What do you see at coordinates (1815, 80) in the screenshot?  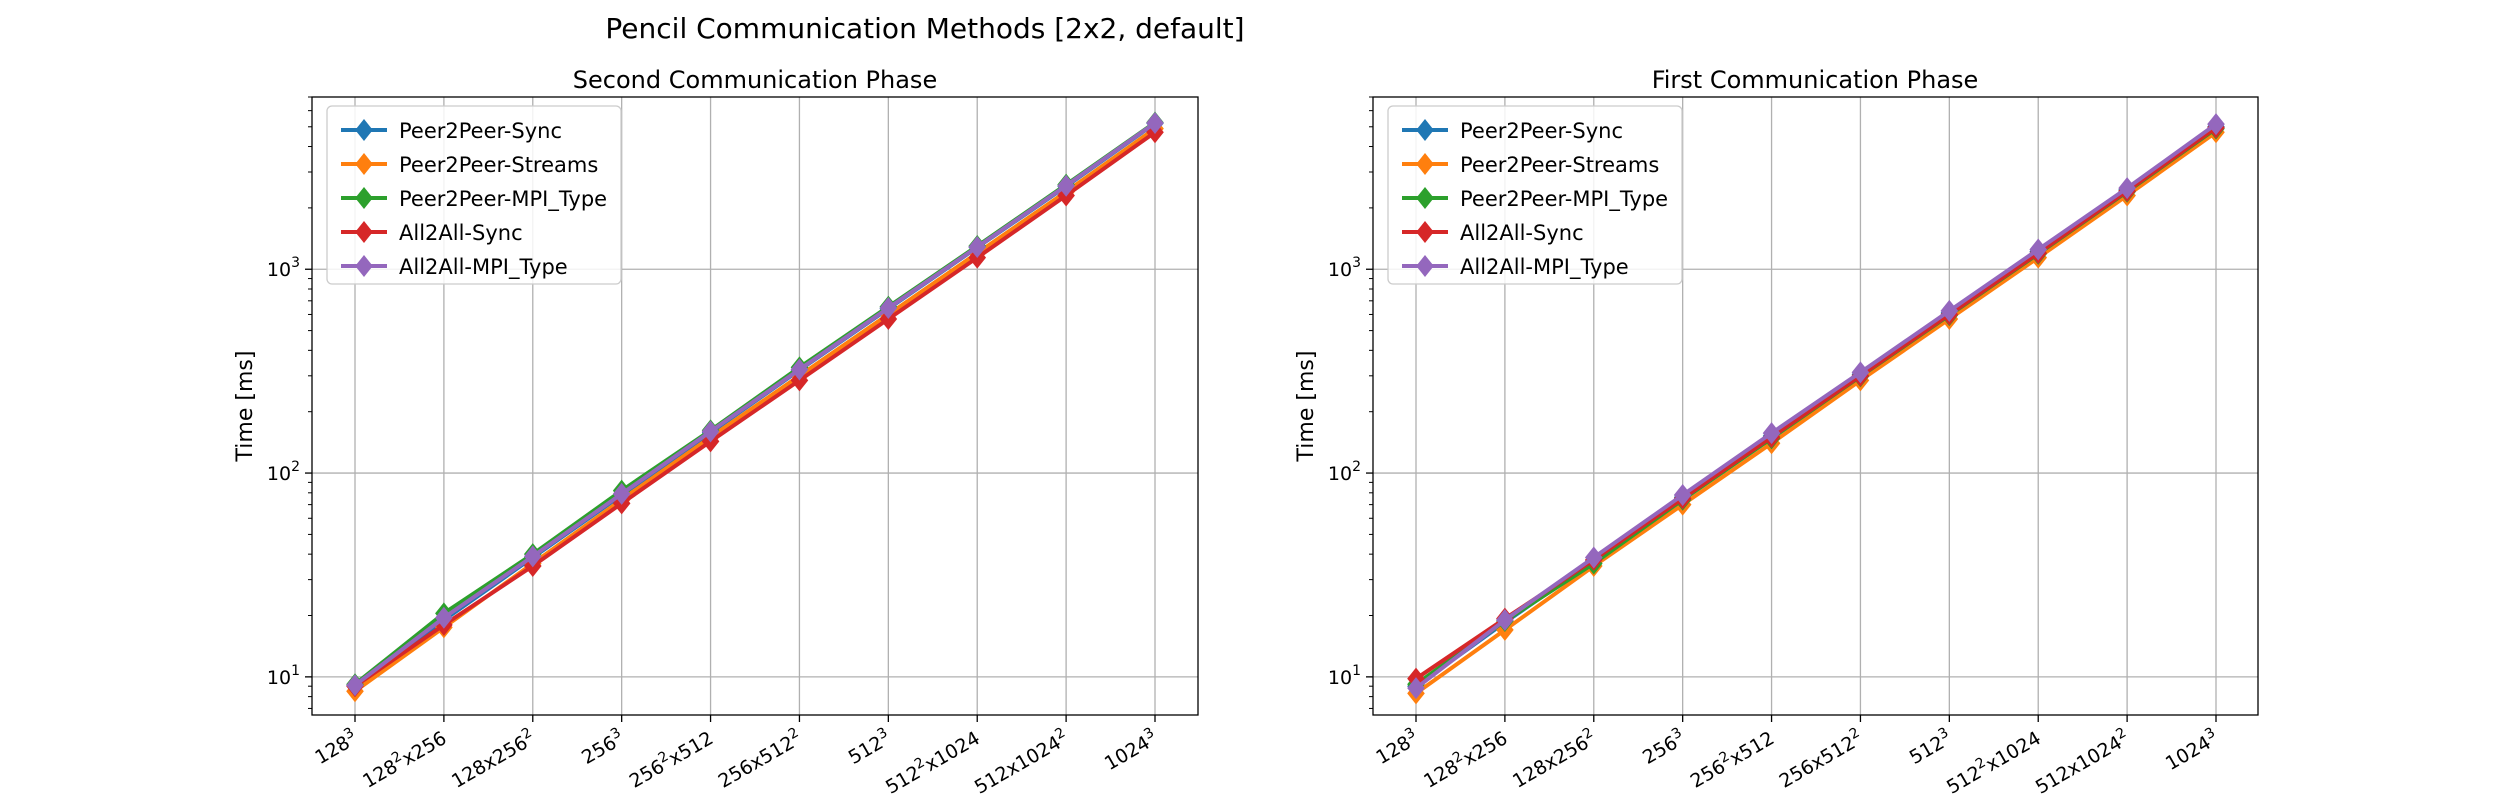 I see `panel-title: First Communication Phase` at bounding box center [1815, 80].